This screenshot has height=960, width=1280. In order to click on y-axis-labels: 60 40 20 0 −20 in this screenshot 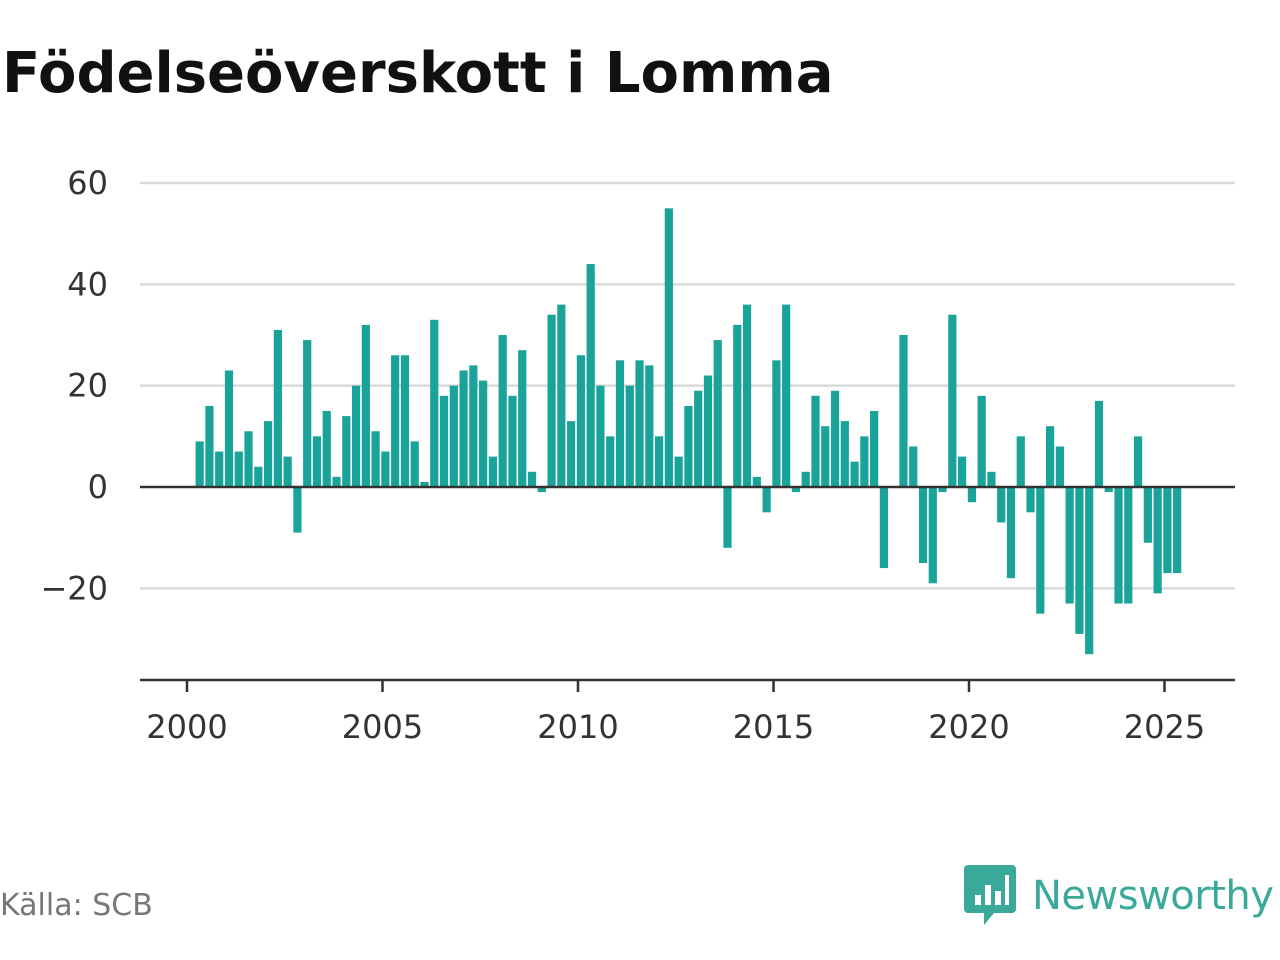, I will do `click(74, 385)`.